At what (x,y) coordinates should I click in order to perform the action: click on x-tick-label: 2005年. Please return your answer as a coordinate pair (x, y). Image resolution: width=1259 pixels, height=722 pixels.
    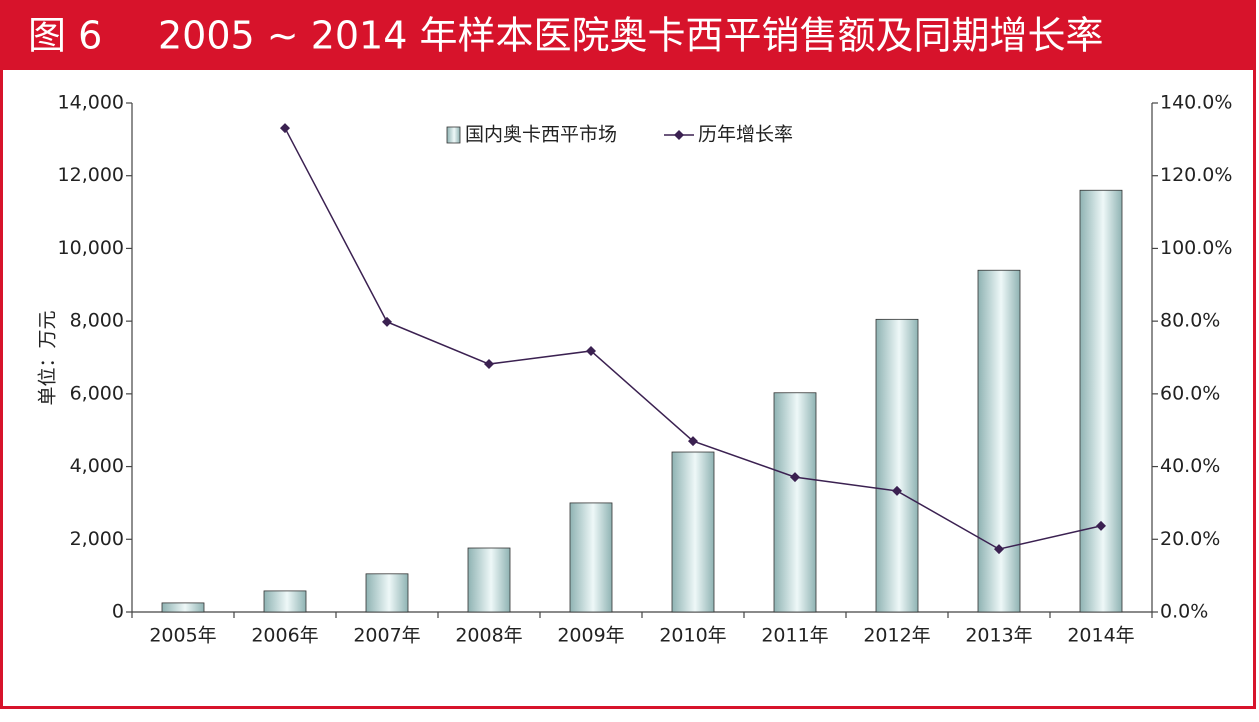
    Looking at the image, I should click on (182, 636).